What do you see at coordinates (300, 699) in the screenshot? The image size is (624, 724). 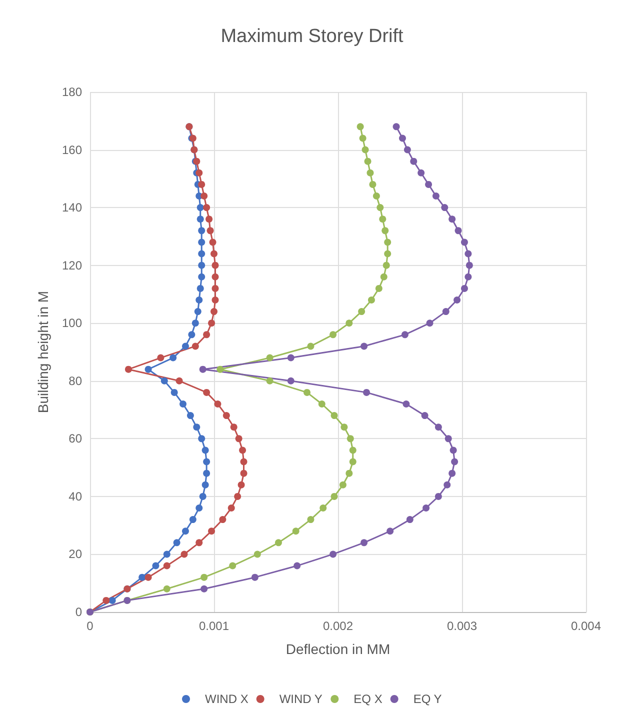 I see `legend-label: WIND Y` at bounding box center [300, 699].